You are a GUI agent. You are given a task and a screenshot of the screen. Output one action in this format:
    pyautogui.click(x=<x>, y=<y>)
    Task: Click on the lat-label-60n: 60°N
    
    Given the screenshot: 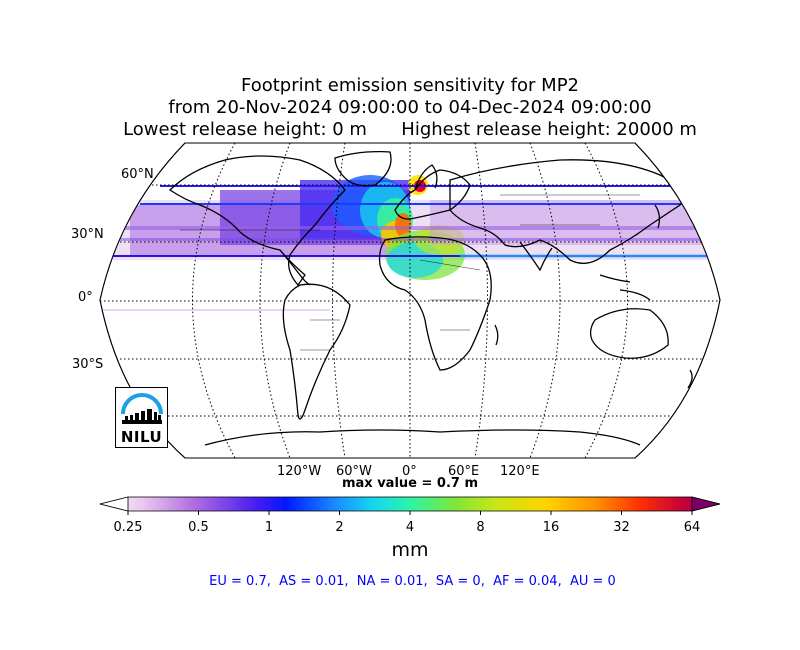 What is the action you would take?
    pyautogui.click(x=137, y=174)
    